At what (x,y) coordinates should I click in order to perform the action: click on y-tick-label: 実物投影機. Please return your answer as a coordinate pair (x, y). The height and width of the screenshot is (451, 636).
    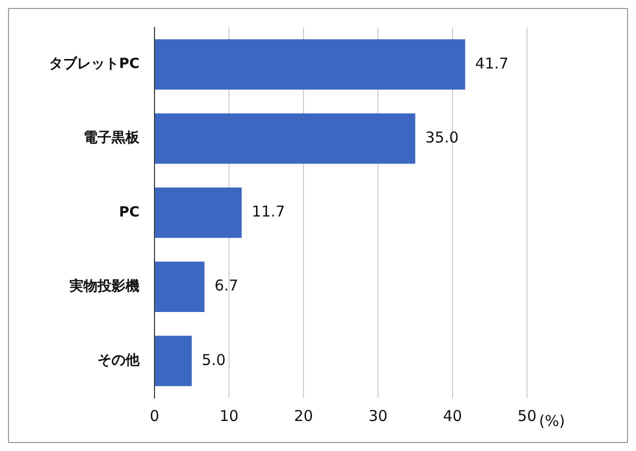
    Looking at the image, I should click on (105, 285).